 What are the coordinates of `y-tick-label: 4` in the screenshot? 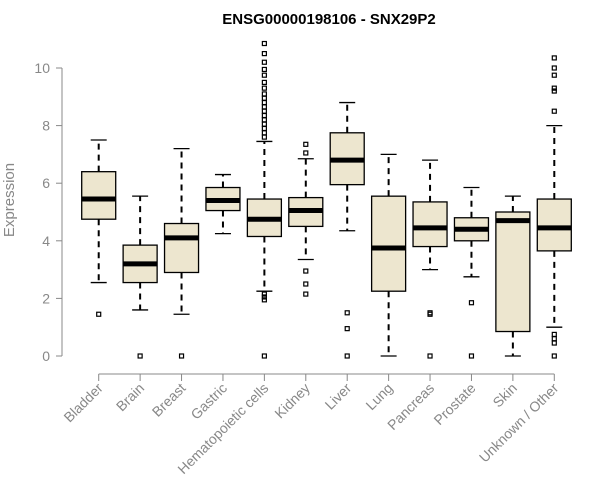 It's located at (46, 241).